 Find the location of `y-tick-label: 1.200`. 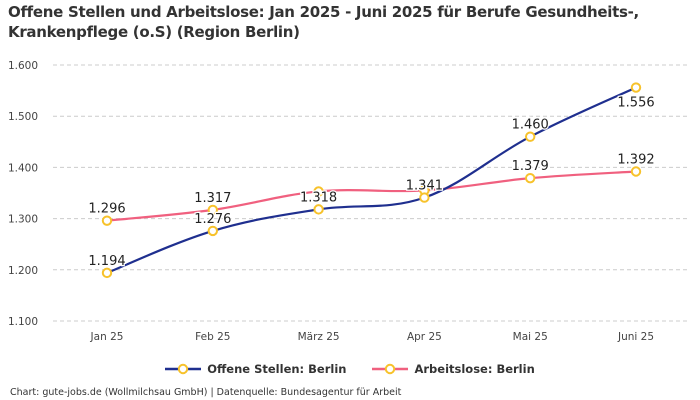

y-tick-label: 1.200 is located at coordinates (23, 271).